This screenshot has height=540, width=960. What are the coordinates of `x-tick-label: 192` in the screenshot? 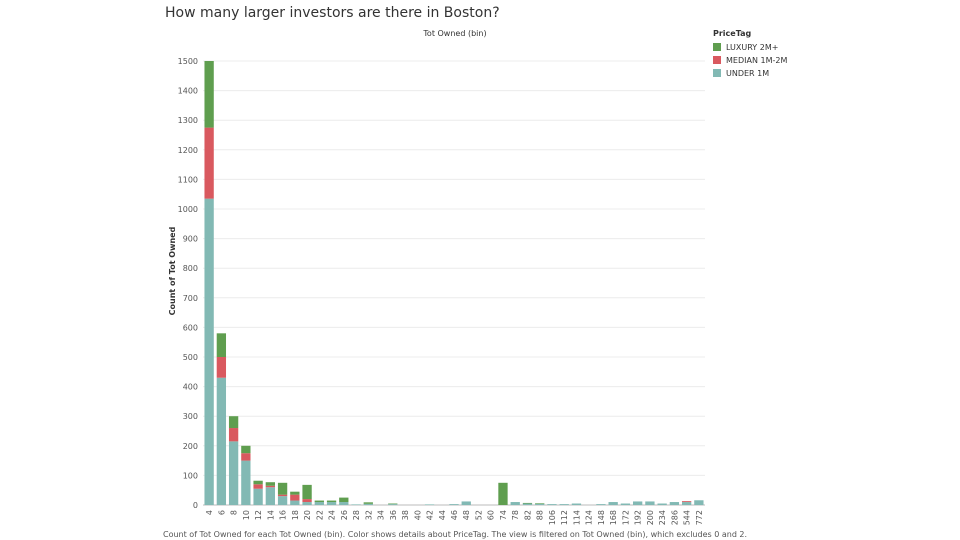 It's located at (638, 517).